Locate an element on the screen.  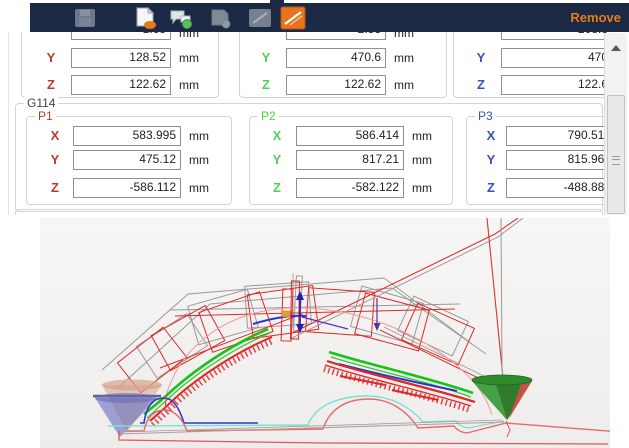
save-icon is located at coordinates (85, 18).